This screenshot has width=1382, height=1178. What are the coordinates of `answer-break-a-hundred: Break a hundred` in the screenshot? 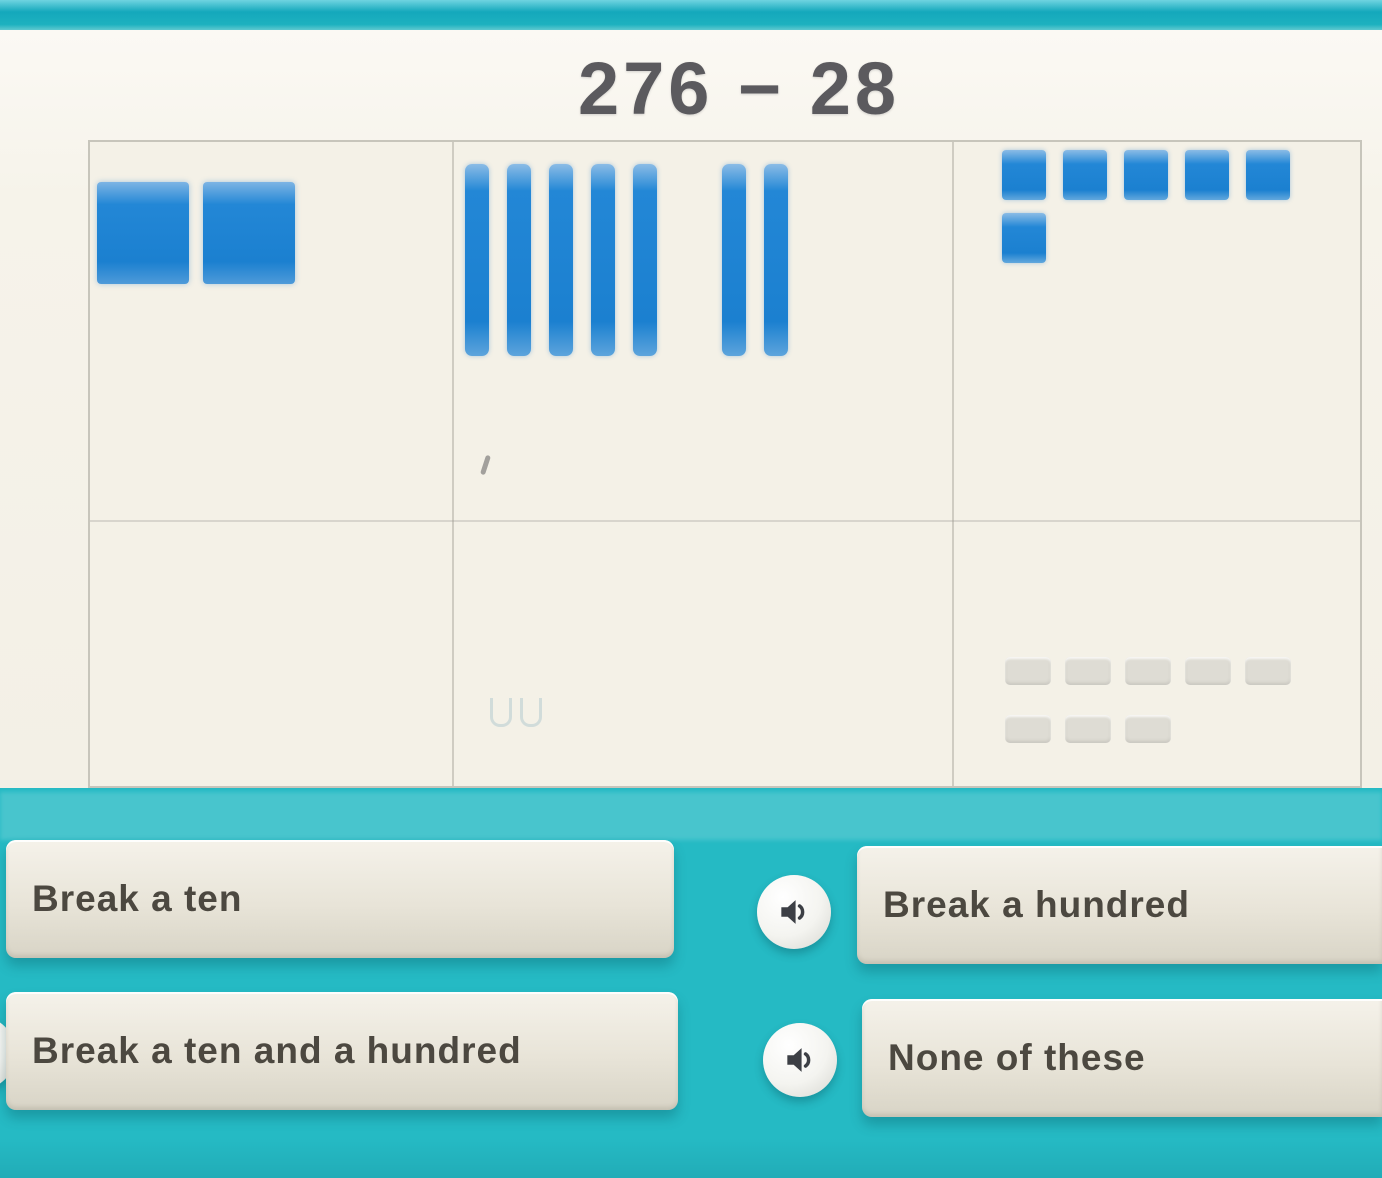 It's located at (1119, 905).